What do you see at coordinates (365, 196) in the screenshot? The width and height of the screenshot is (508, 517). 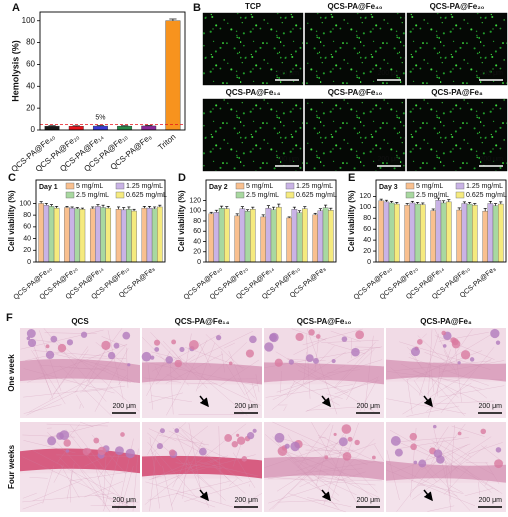 I see `y-tick-label: 120` at bounding box center [365, 196].